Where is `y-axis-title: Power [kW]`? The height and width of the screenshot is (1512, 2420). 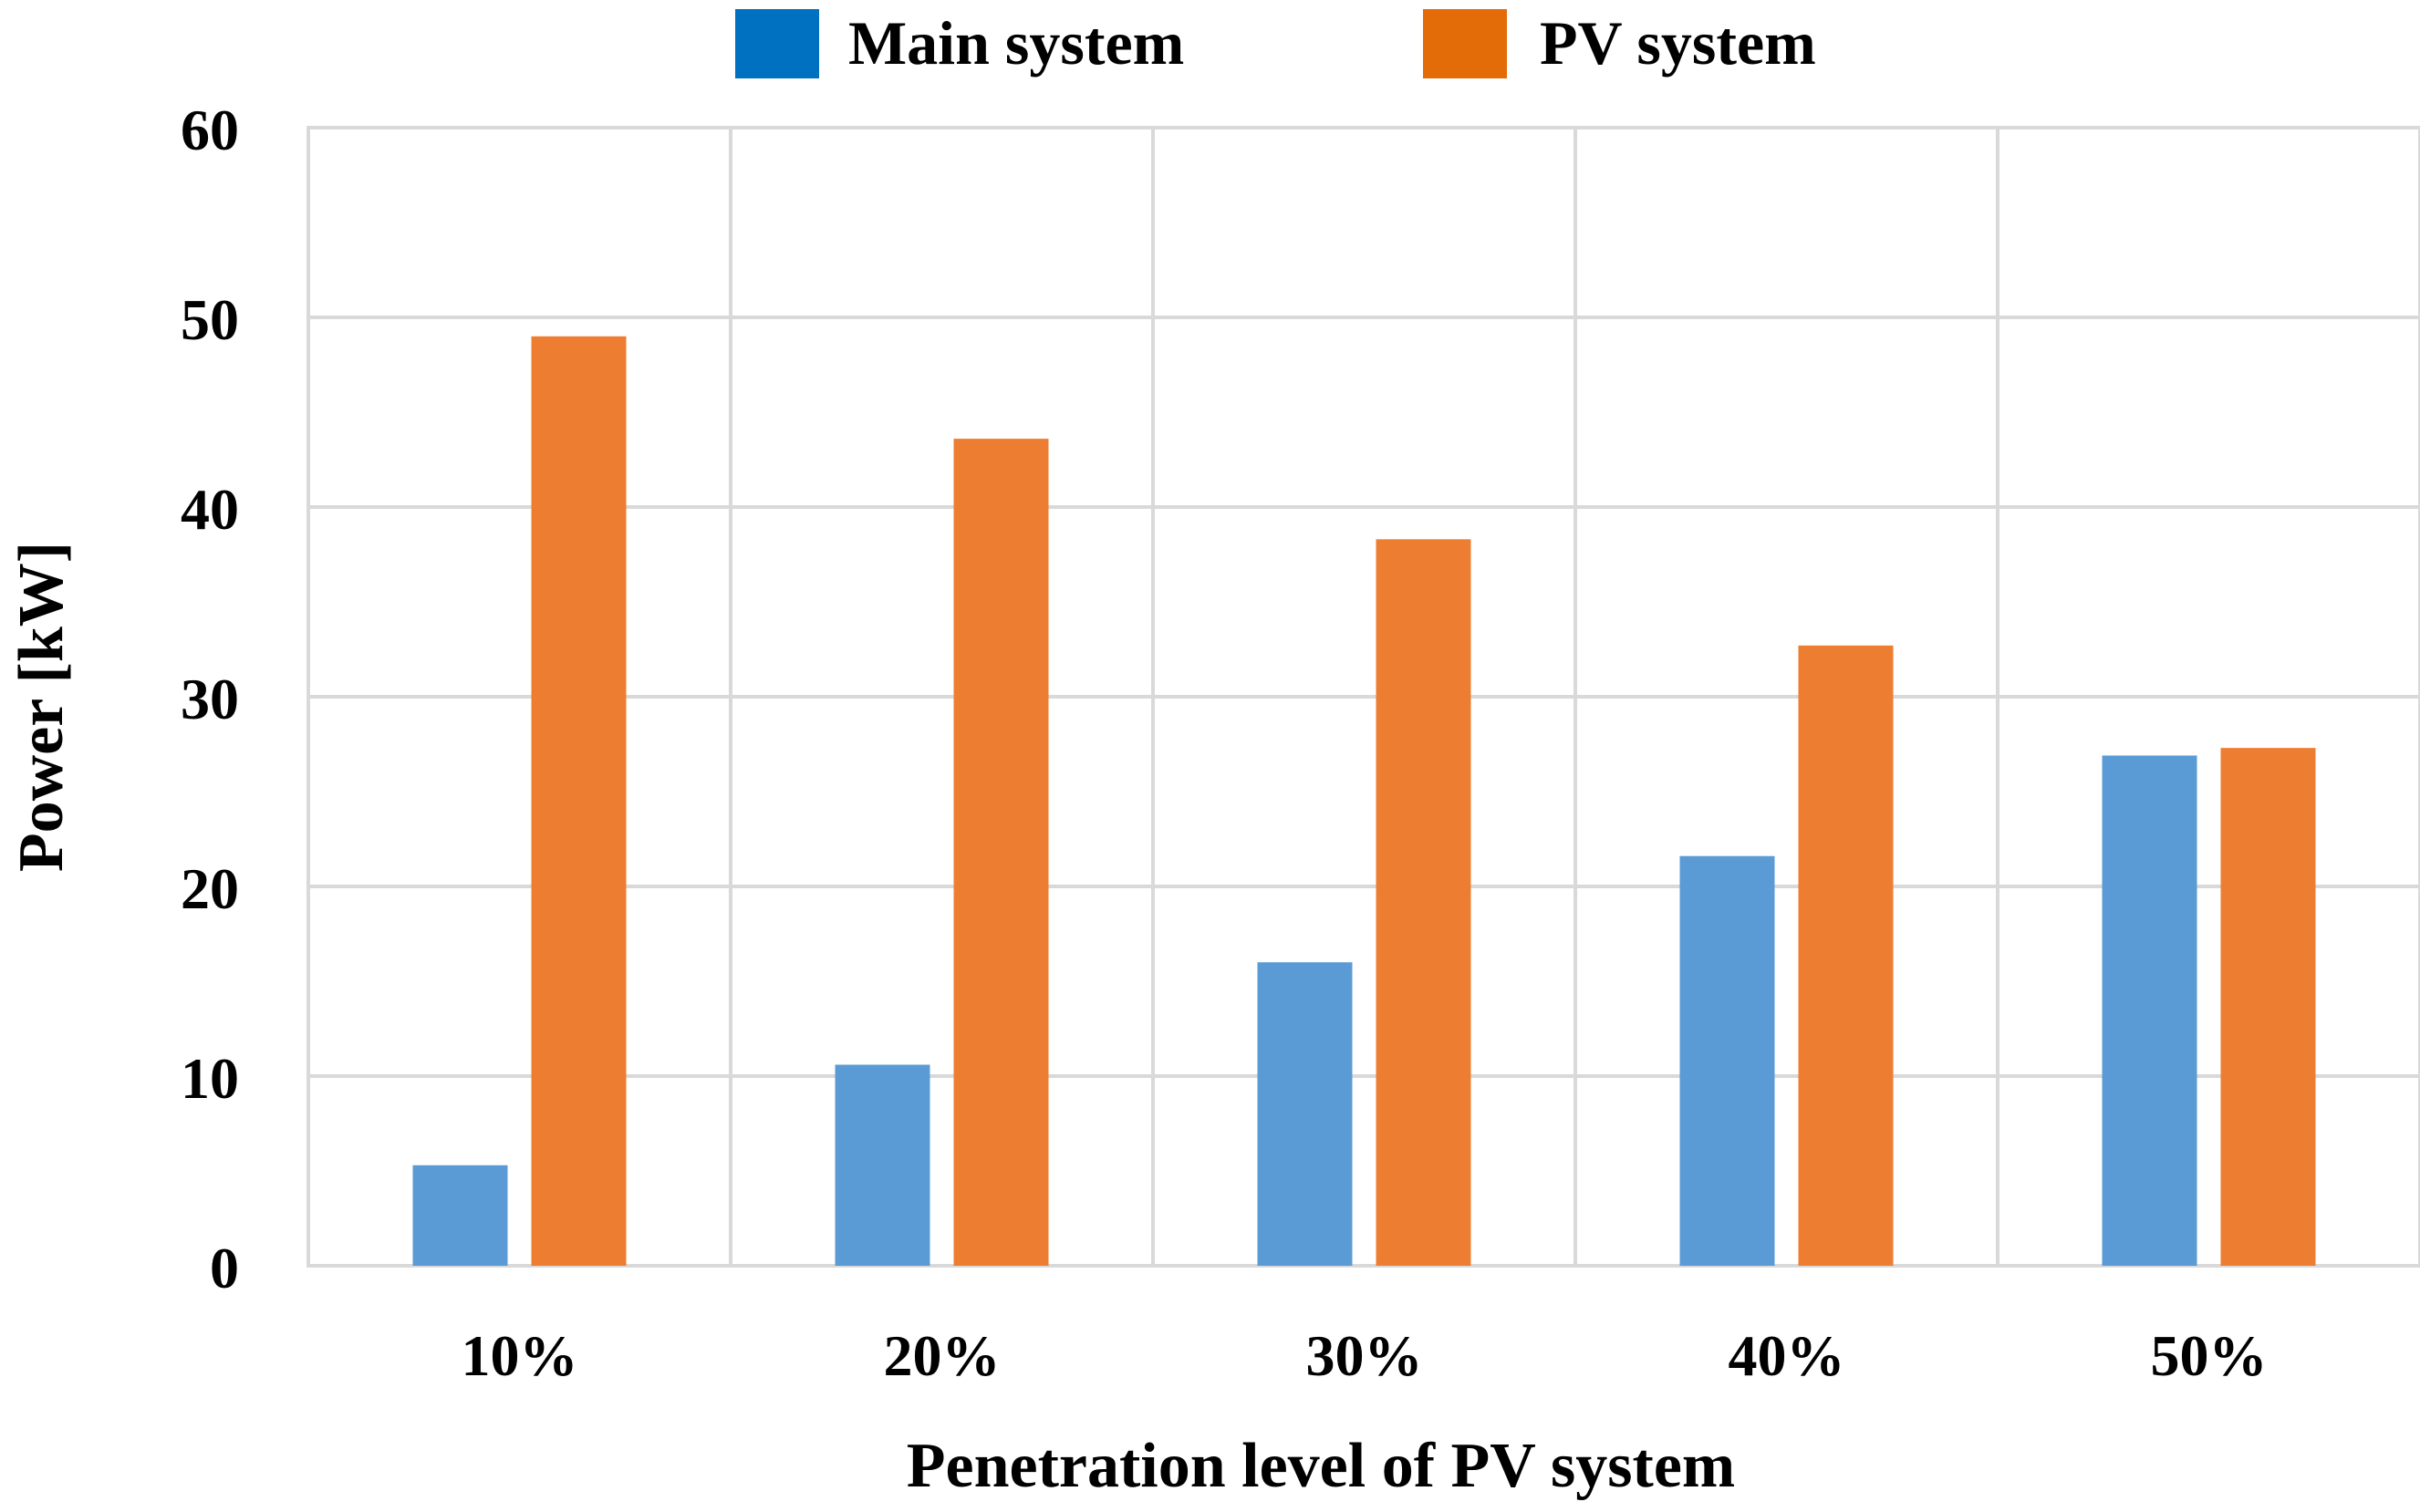
y-axis-title: Power [kW] is located at coordinates (41, 707).